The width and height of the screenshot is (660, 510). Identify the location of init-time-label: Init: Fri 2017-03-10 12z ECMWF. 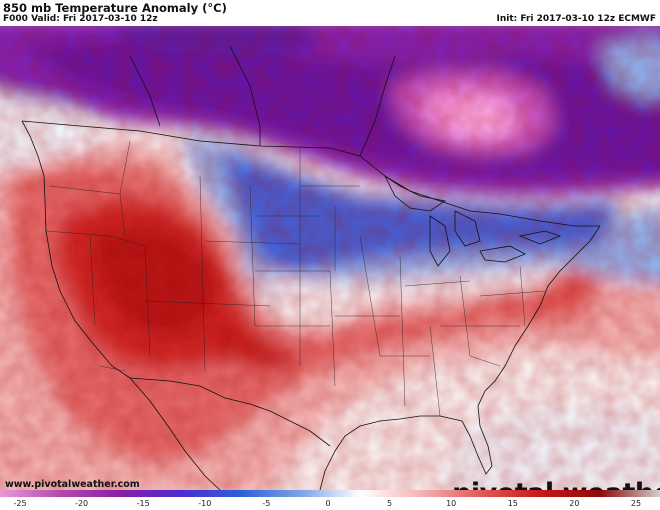
(576, 19).